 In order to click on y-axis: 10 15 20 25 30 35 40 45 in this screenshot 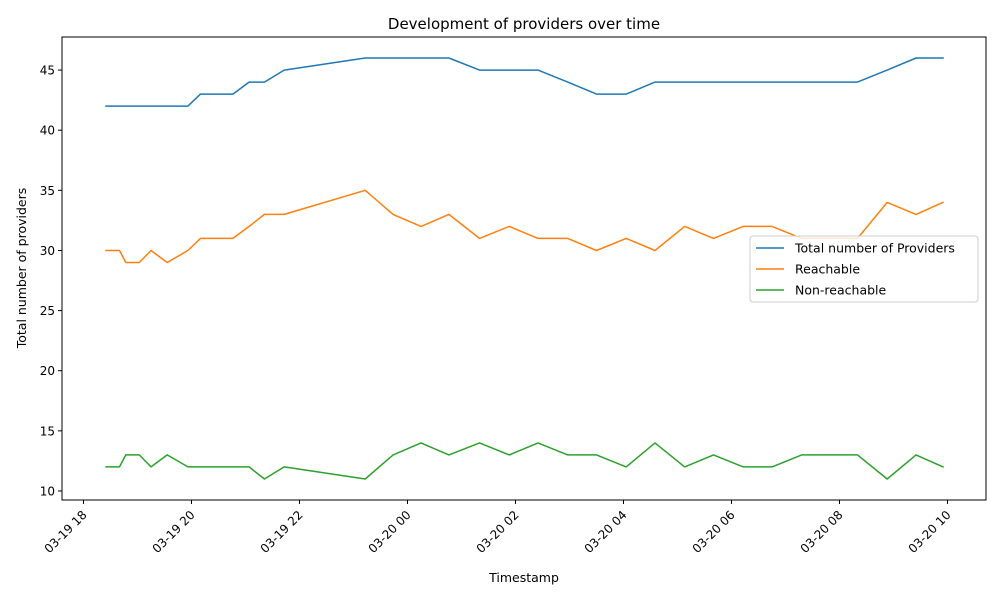, I will do `click(51, 281)`.